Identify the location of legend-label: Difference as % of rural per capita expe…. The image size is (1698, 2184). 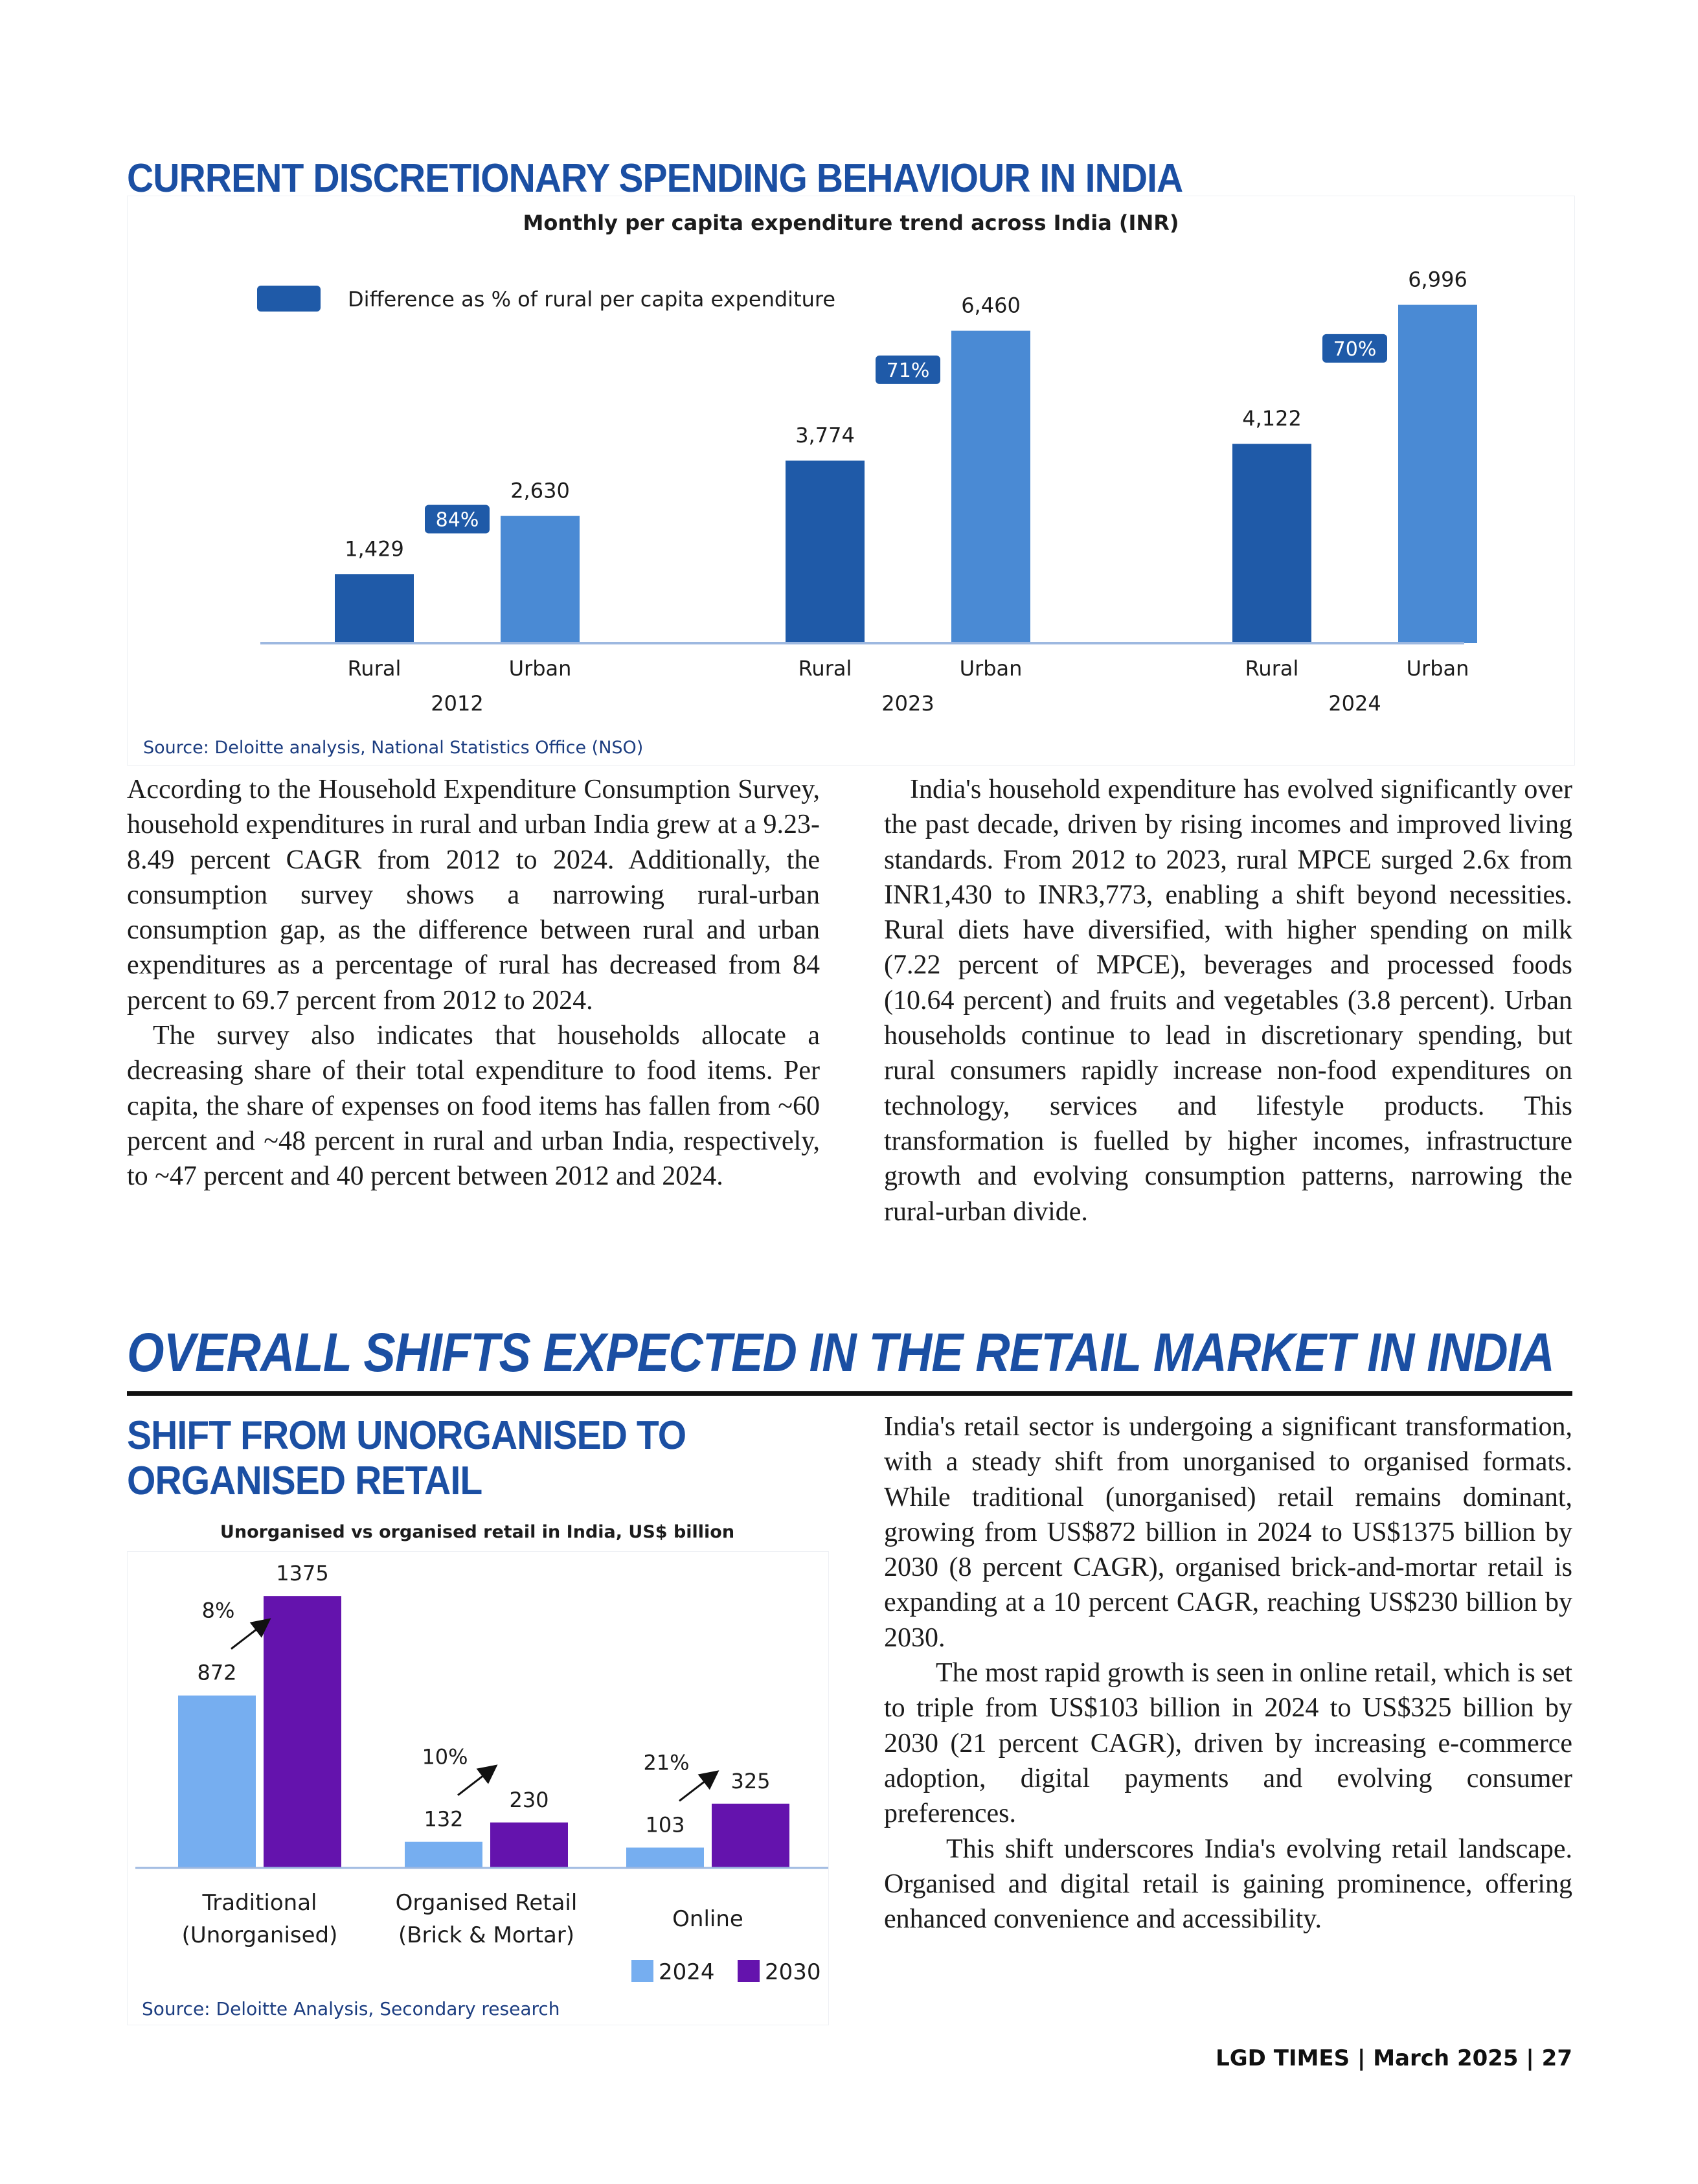
(592, 300).